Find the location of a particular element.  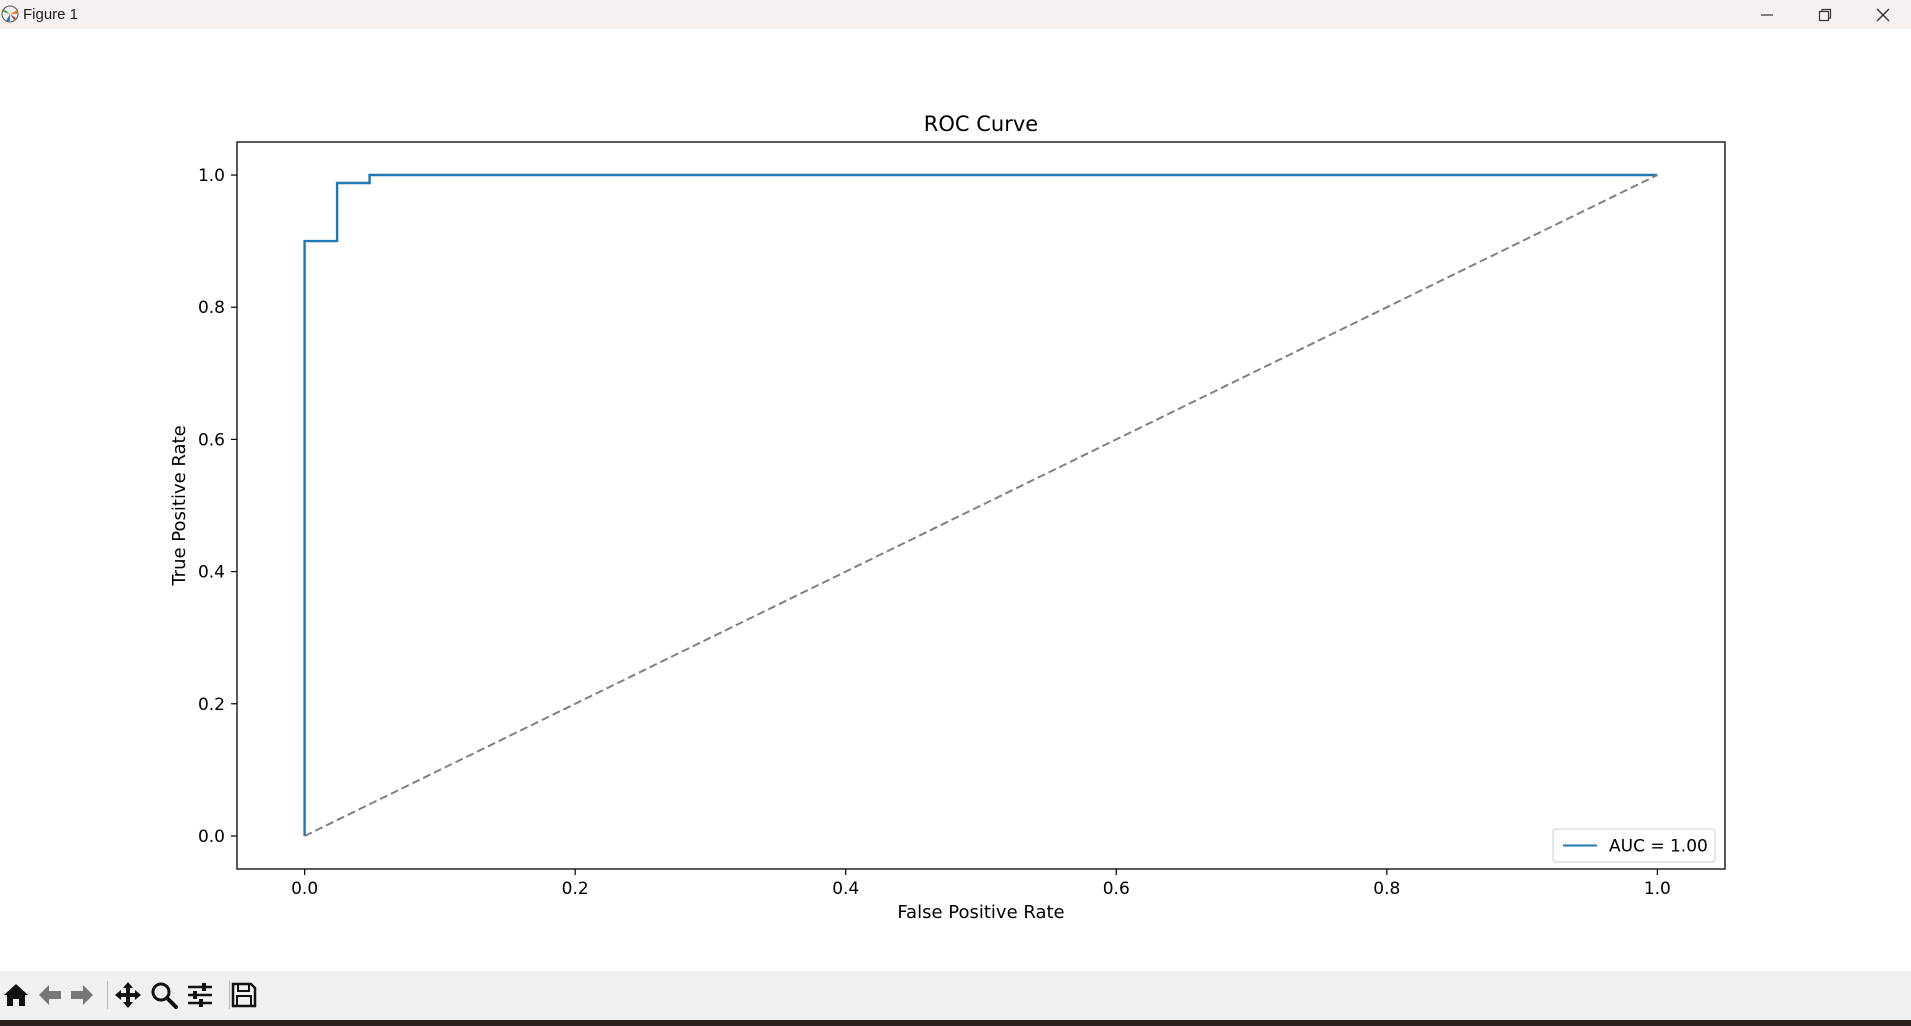

pan-button is located at coordinates (128, 995).